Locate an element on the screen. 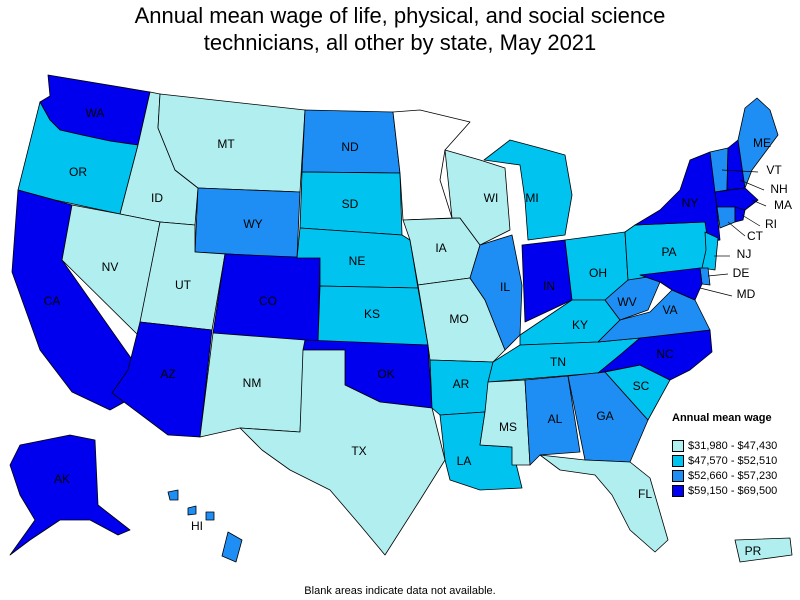 The width and height of the screenshot is (800, 600). label-VT: VT is located at coordinates (774, 170).